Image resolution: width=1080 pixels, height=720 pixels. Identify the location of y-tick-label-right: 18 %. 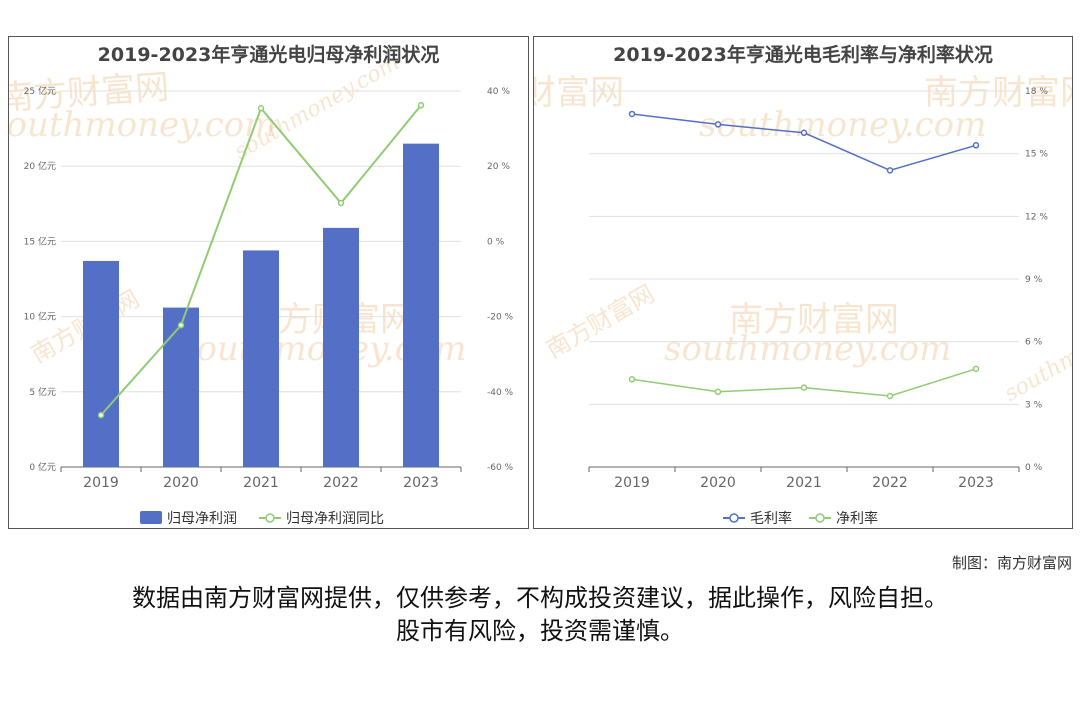
(1036, 92).